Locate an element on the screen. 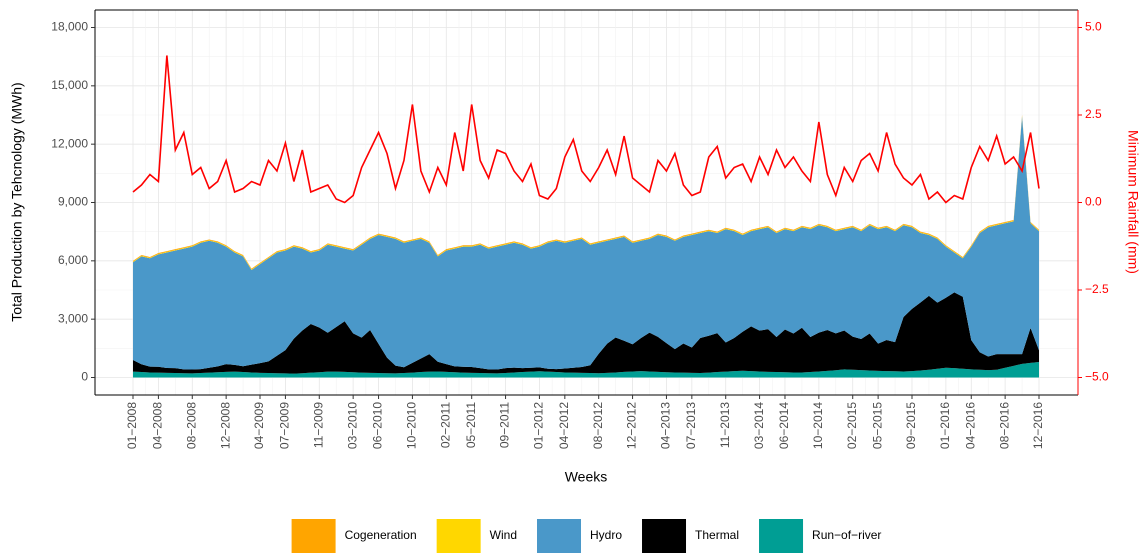 The image size is (1146, 557). x-tick-label: 12−2016 is located at coordinates (1038, 425).